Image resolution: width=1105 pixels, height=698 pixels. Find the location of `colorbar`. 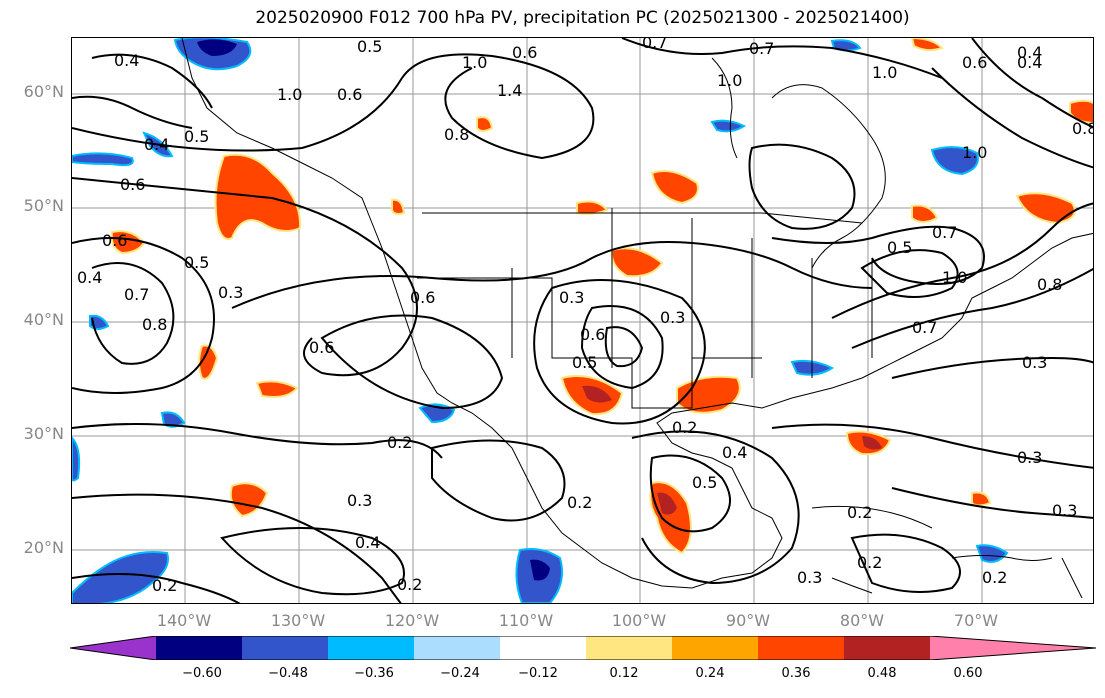

colorbar is located at coordinates (583, 648).